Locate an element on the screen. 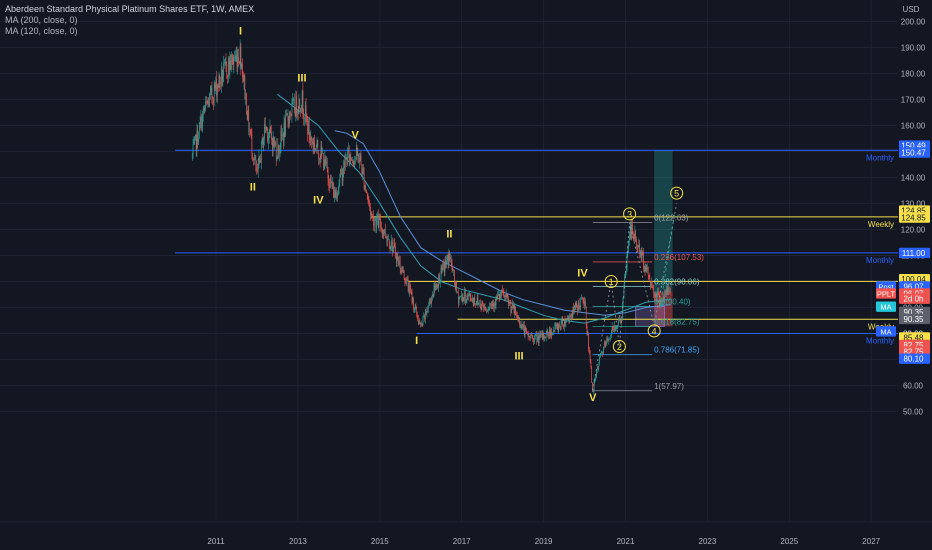  price-tag-14: 80.10 is located at coordinates (914, 358).